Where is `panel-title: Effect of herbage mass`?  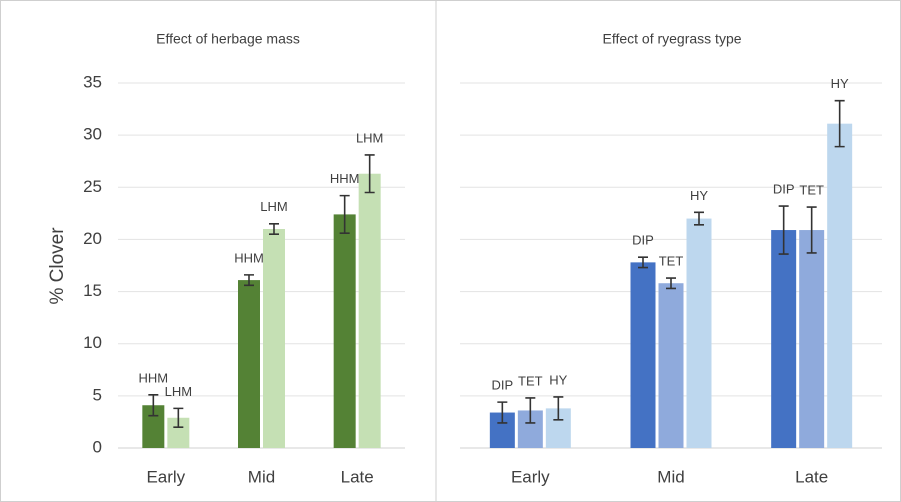 panel-title: Effect of herbage mass is located at coordinates (228, 39).